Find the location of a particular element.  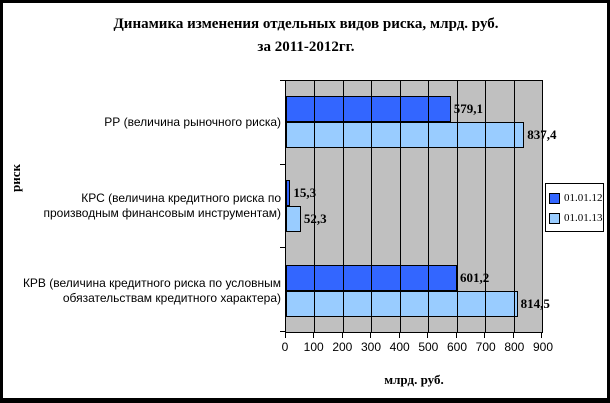

x-tick-label: 500 is located at coordinates (428, 347).